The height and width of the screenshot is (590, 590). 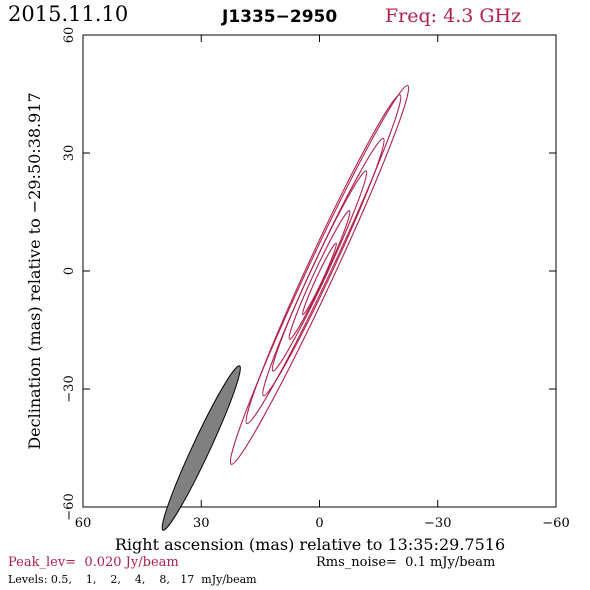 I want to click on y-tick-labels: −60 −30 0 30 60, so click(x=69, y=274).